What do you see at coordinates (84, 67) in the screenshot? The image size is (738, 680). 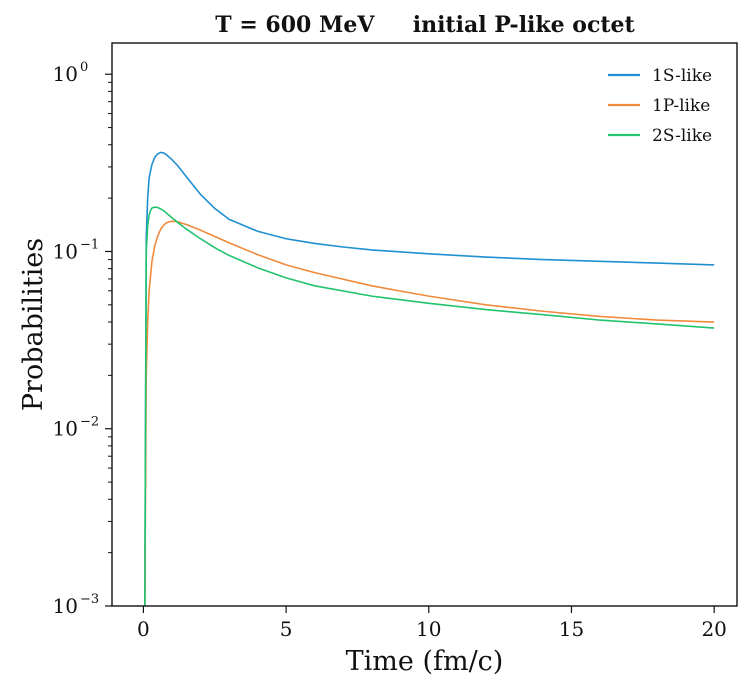 I see `y-tick-exponent: 0` at bounding box center [84, 67].